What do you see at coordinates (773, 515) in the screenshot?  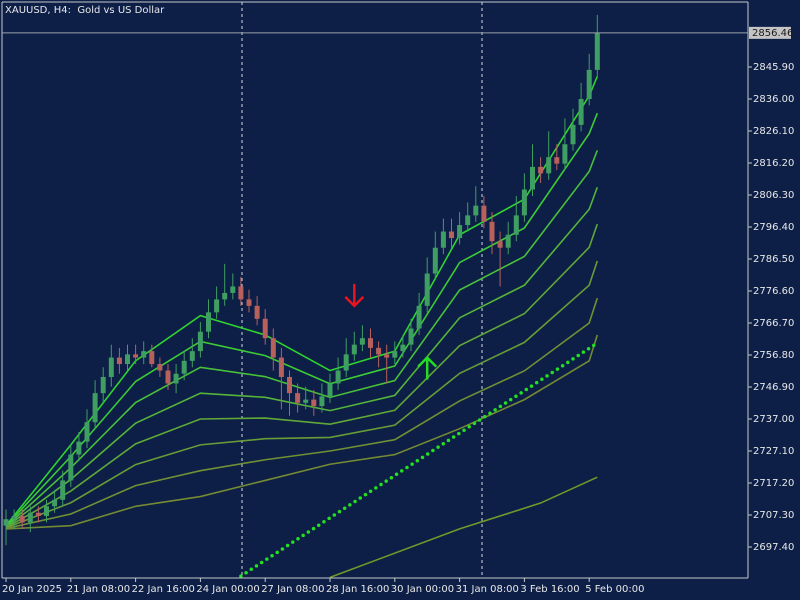 I see `y-tick-label: 2707.30` at bounding box center [773, 515].